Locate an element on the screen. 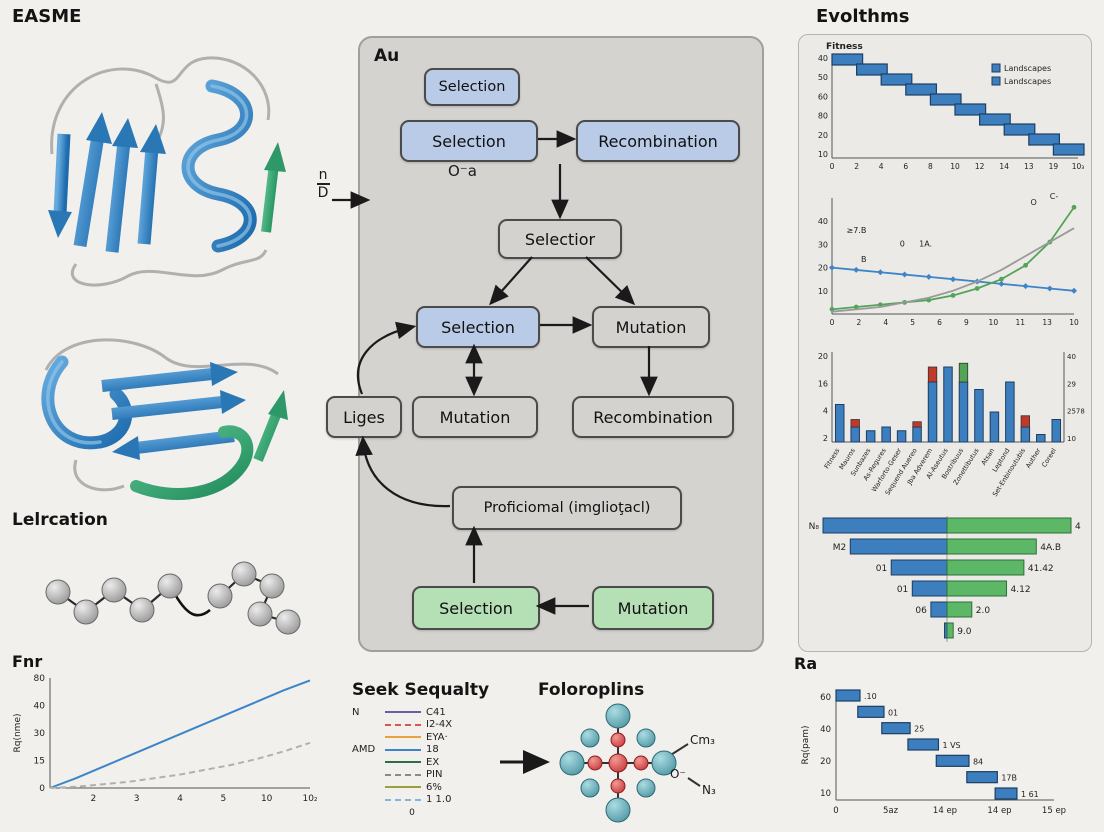 The image size is (1104, 832). phosphate-molecule: Cm₃ O⁻ N₃ is located at coordinates (637, 763).